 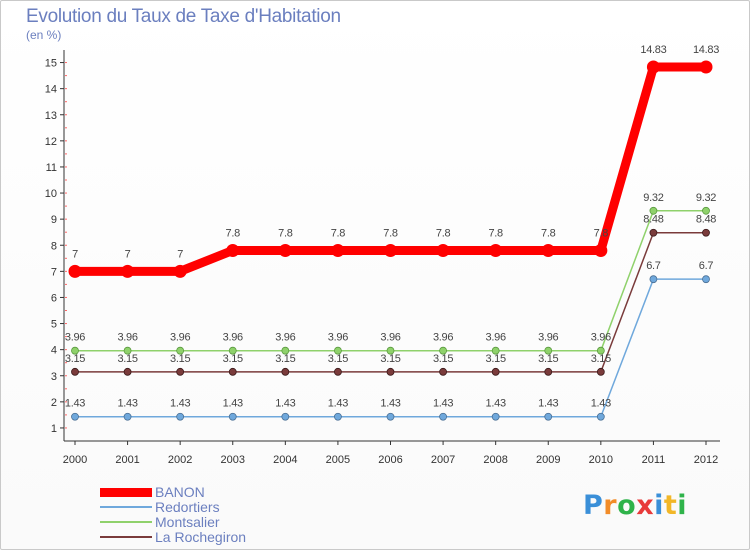 I want to click on y-tick-label: 7, so click(x=54, y=272).